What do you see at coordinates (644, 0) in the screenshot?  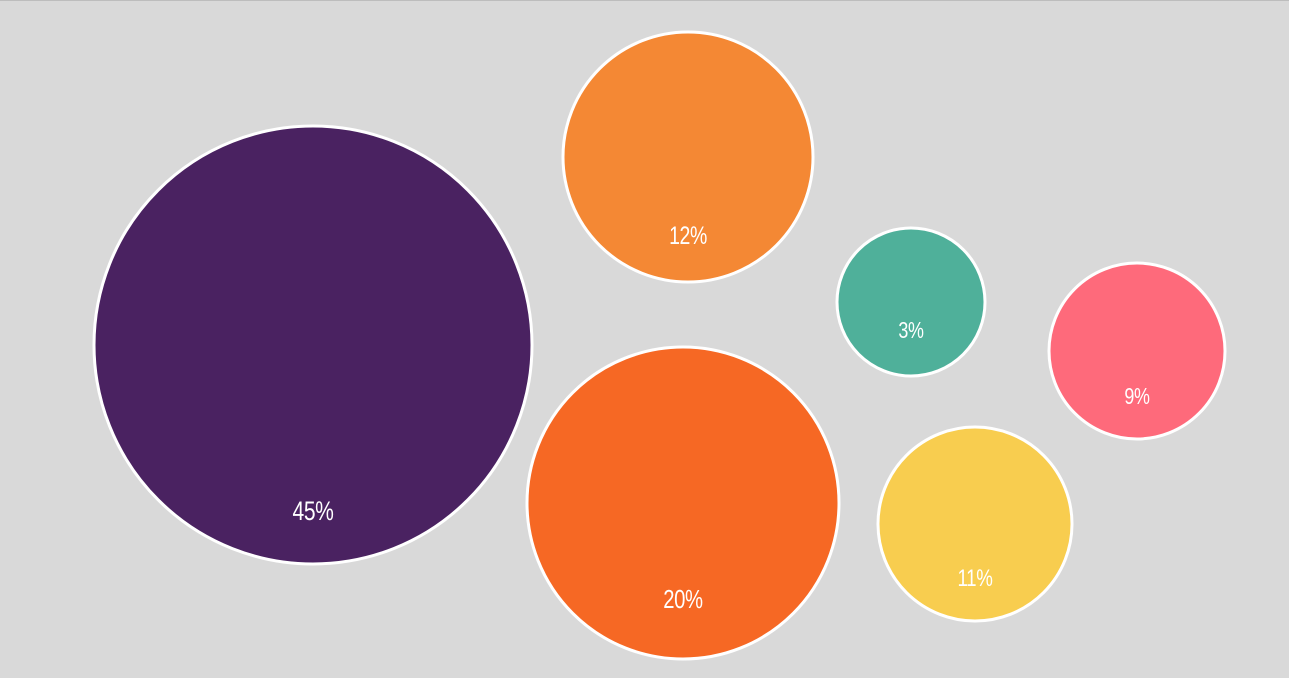 I see `top-border-line` at bounding box center [644, 0].